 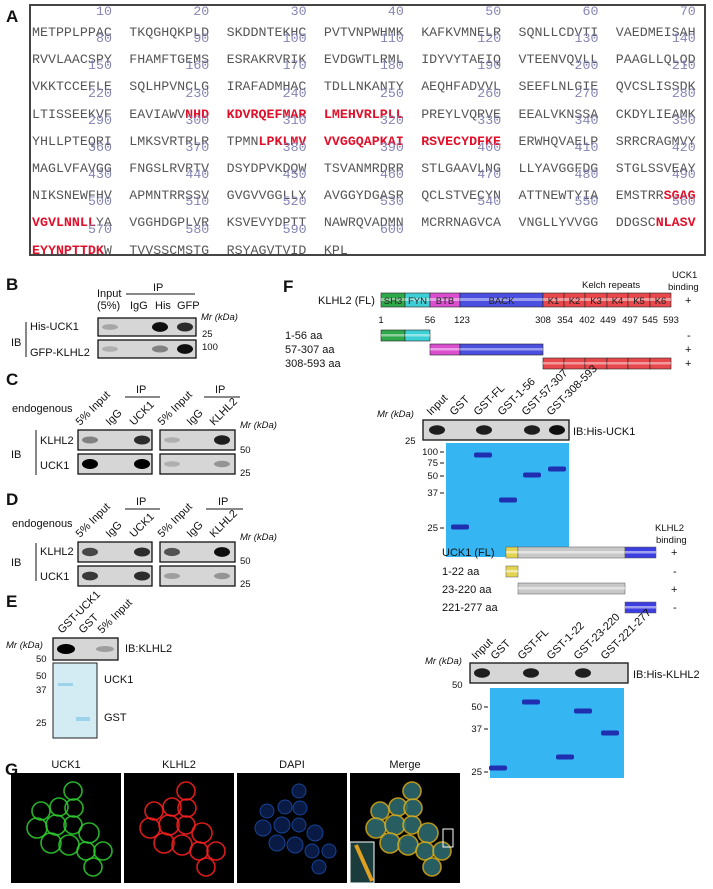 I want to click on binding-header: UCK1, so click(x=684, y=275).